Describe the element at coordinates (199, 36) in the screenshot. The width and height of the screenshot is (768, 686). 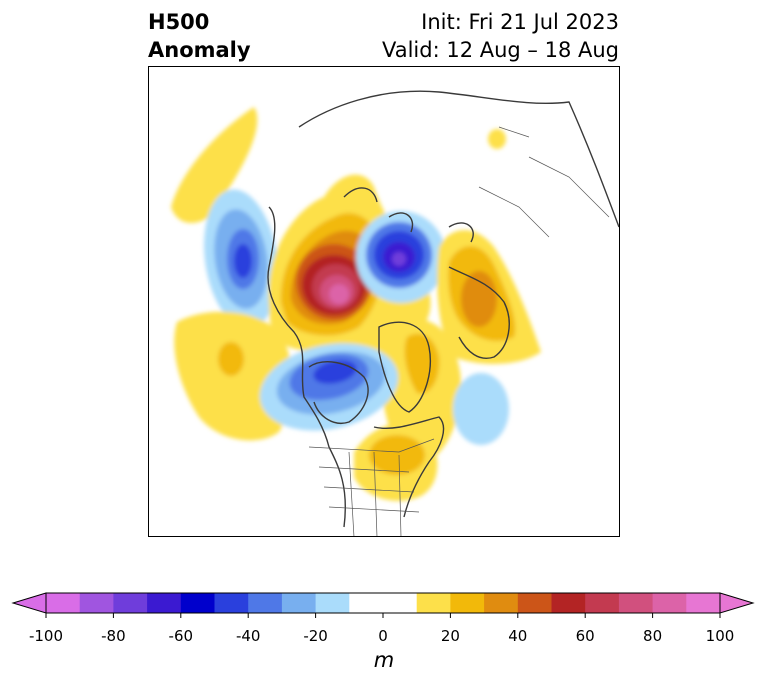
I see `plot-title-left: H500 Anomaly` at that location.